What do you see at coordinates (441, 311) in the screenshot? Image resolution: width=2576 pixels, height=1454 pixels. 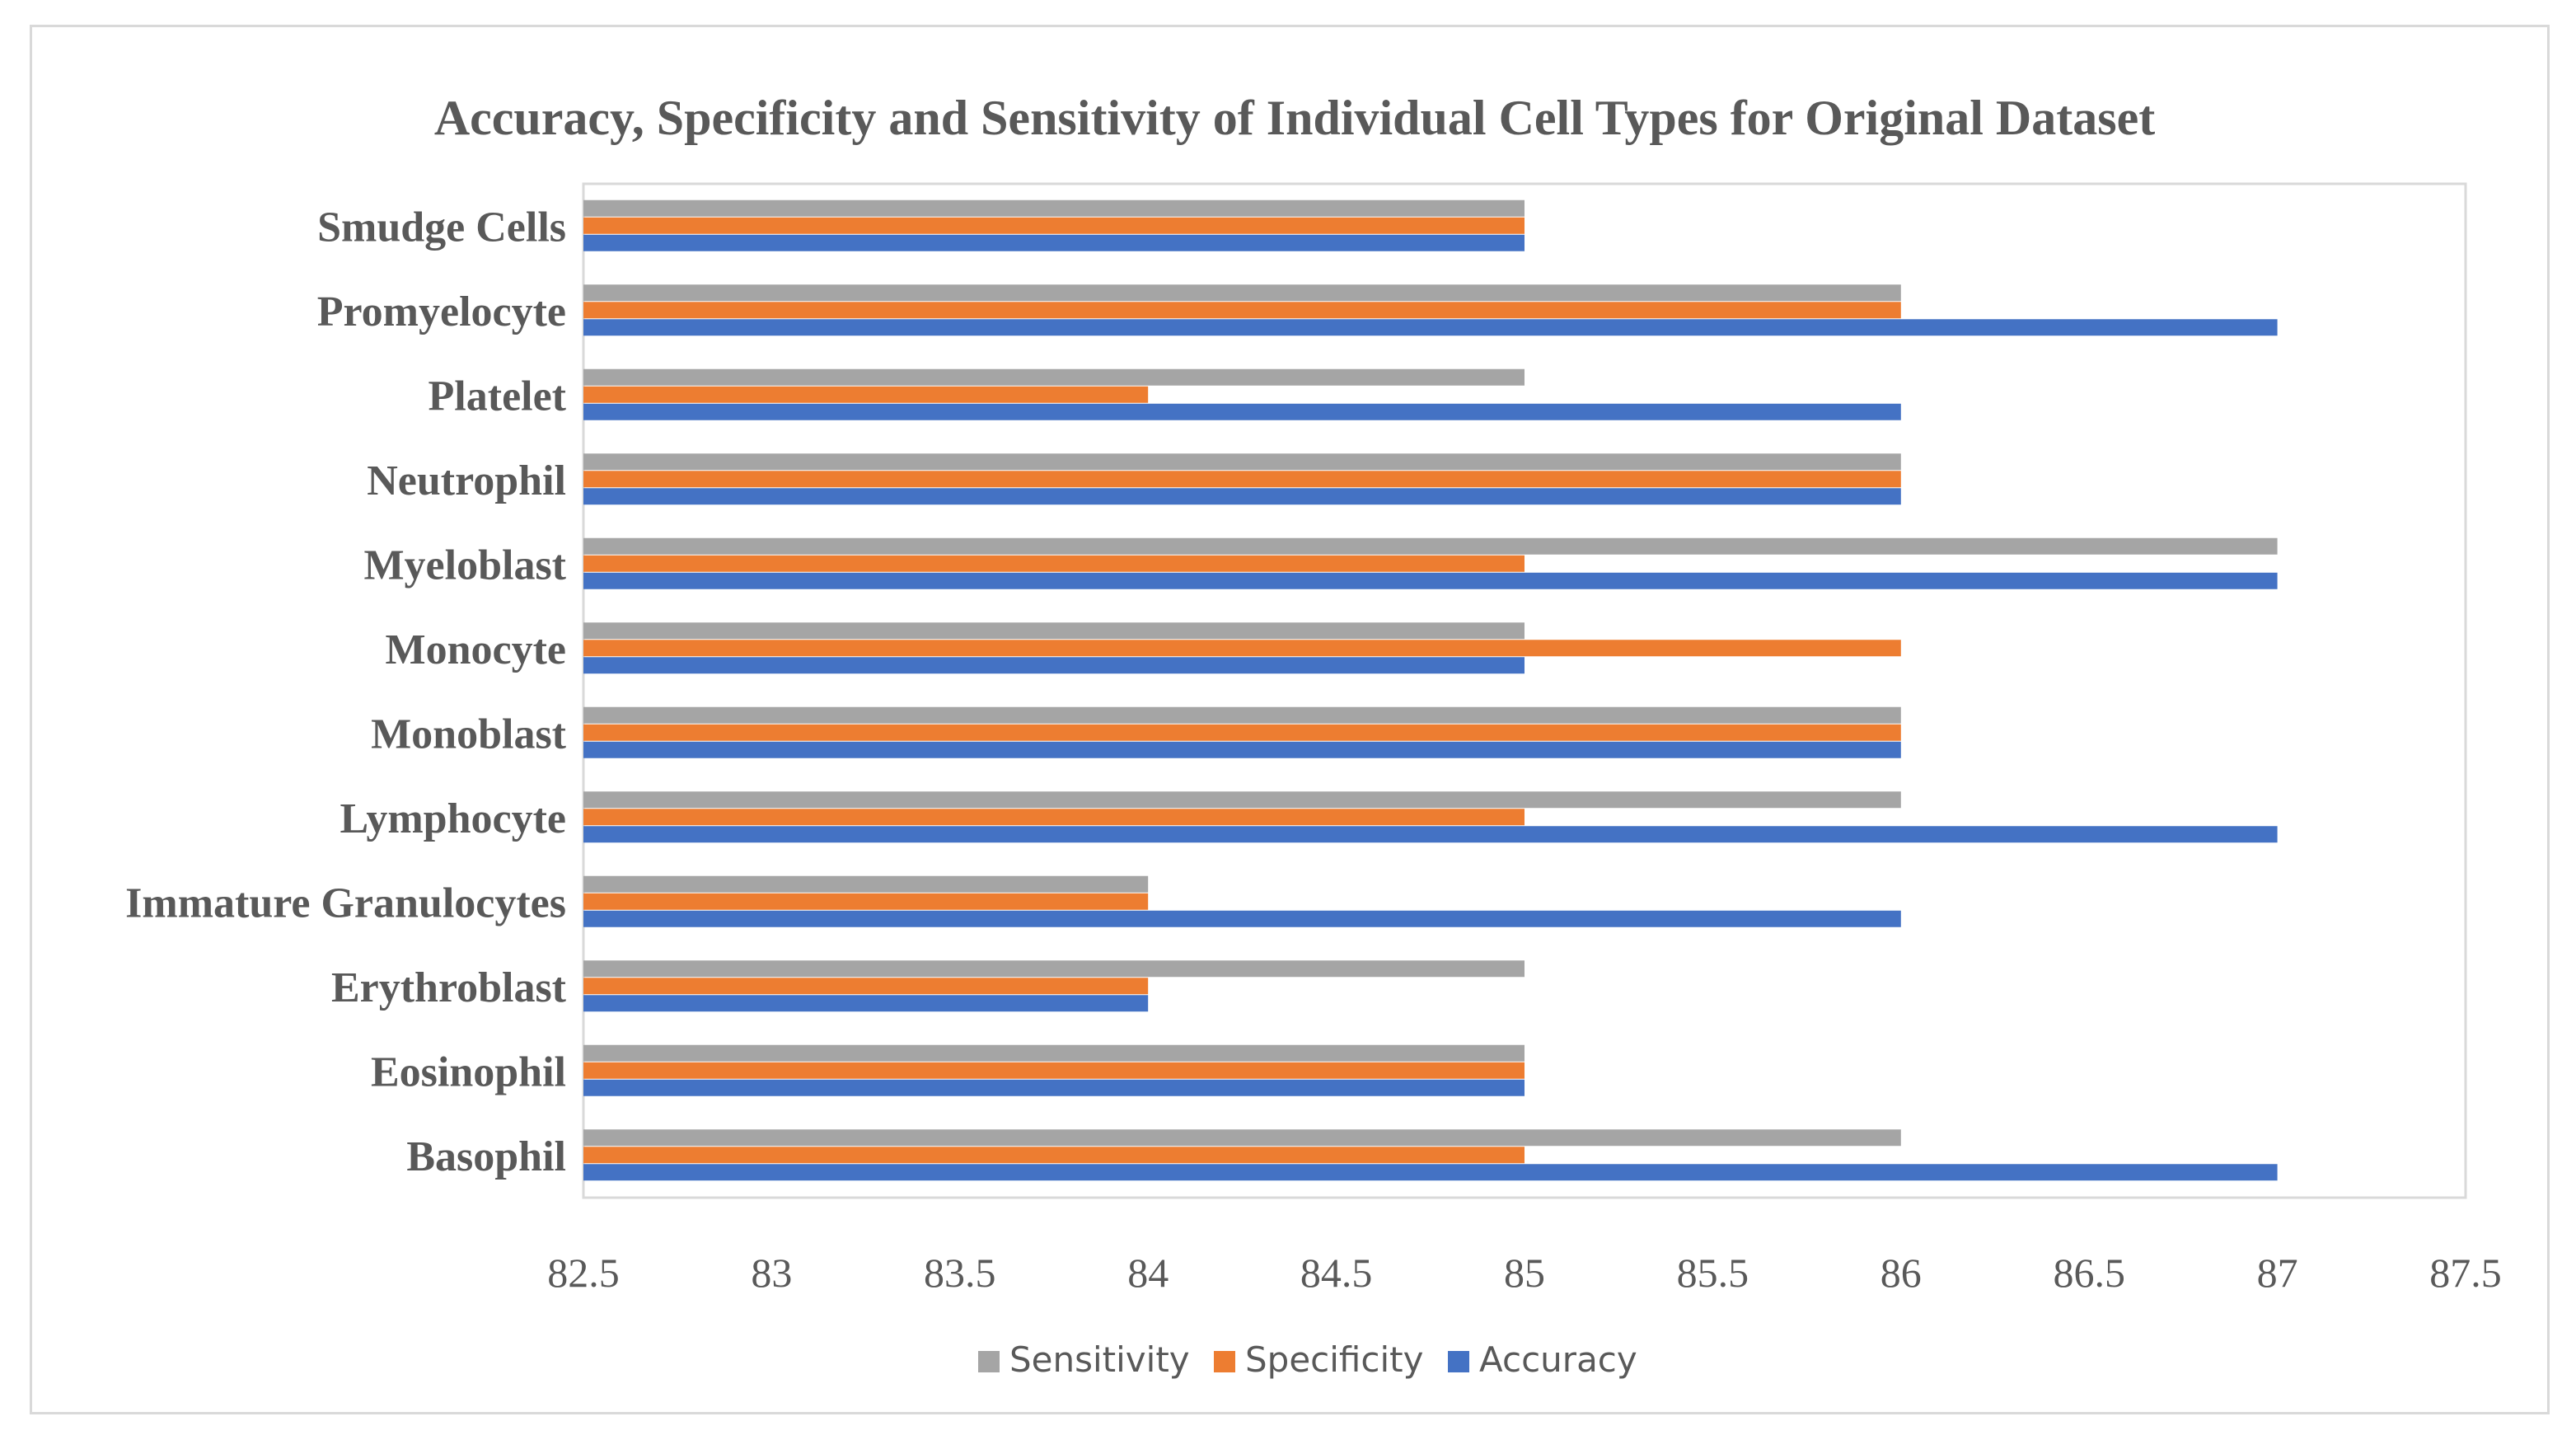 I see `category-label-promyelocyte: Promyelocyte` at bounding box center [441, 311].